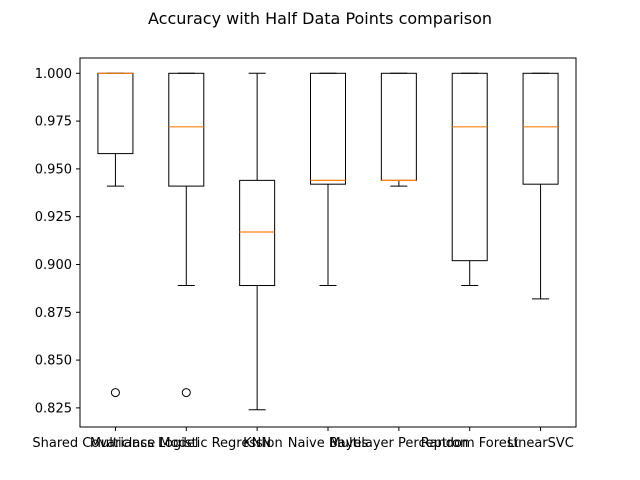 This screenshot has width=640, height=480. I want to click on x-tick-label: LinearSVC, so click(540, 443).